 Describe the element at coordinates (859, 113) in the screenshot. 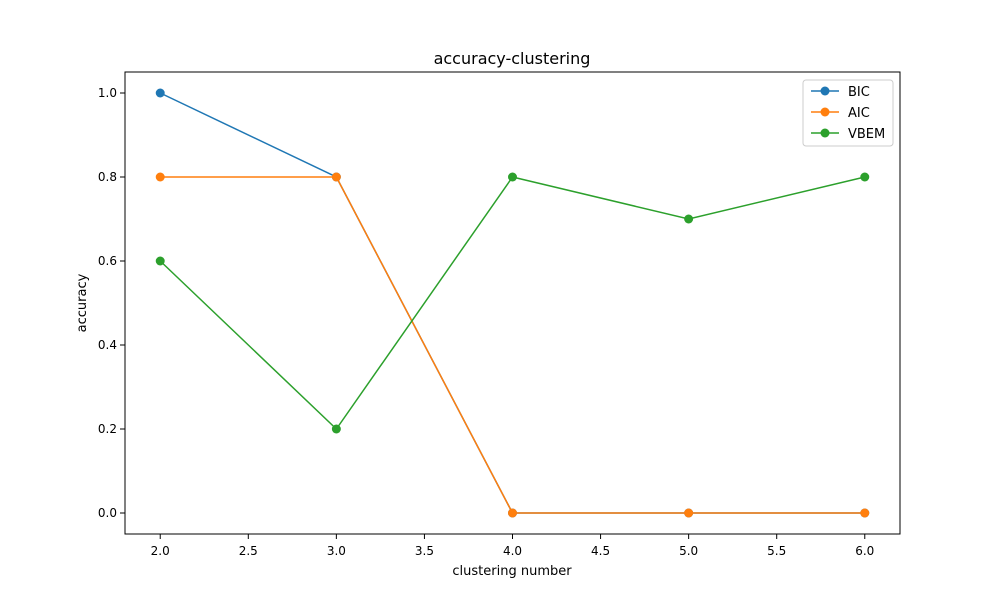

I see `legend-label-aic: AIC` at that location.